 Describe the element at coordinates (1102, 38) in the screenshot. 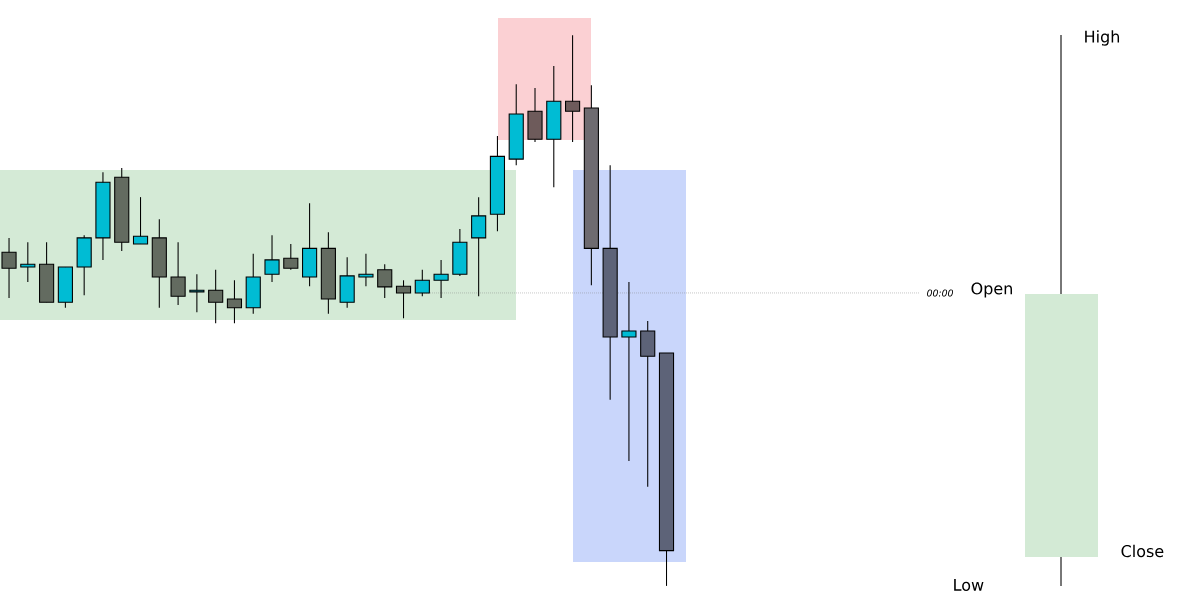

I see `text: High` at that location.